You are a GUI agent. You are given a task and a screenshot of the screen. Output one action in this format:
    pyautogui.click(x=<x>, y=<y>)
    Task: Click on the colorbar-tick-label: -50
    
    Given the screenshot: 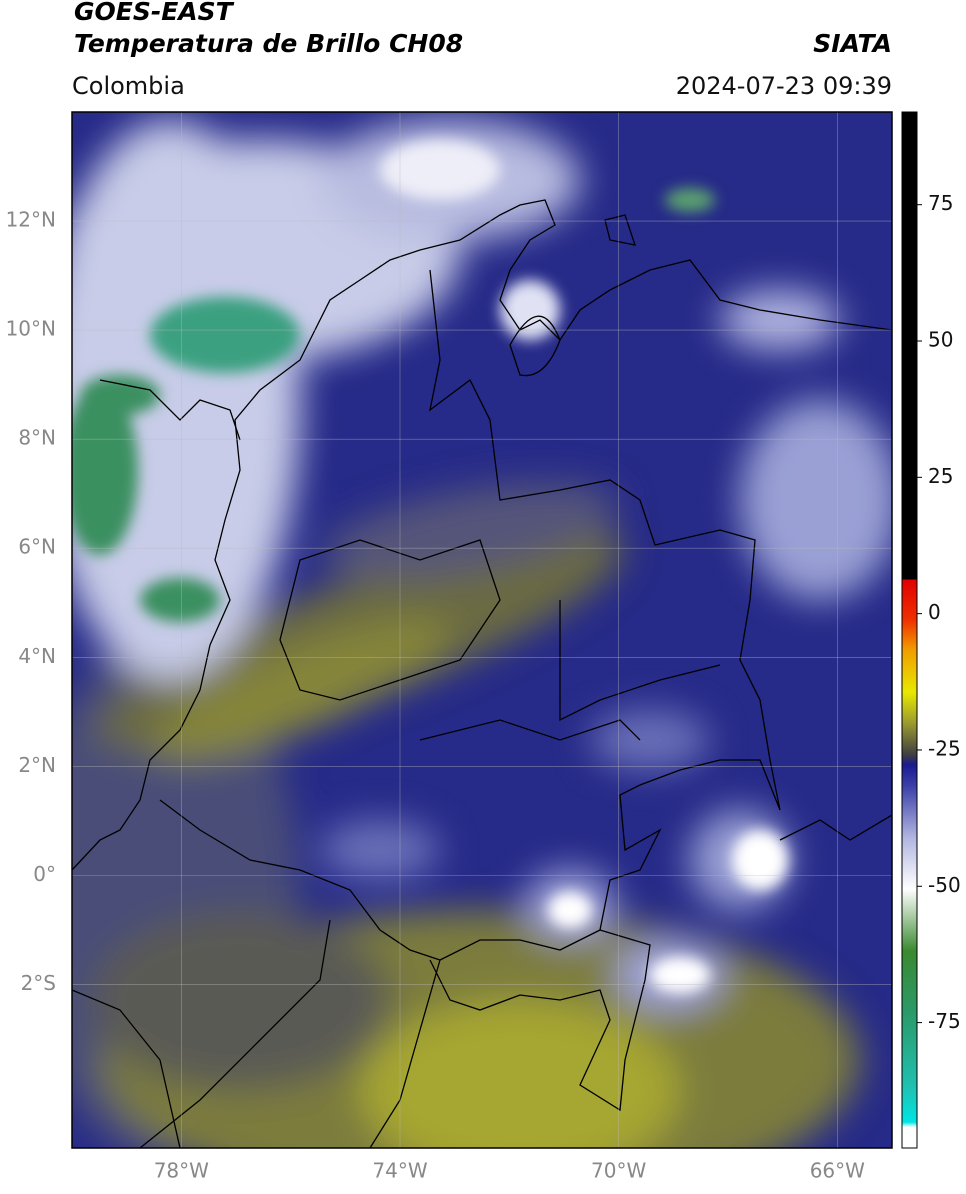 What is the action you would take?
    pyautogui.click(x=944, y=885)
    